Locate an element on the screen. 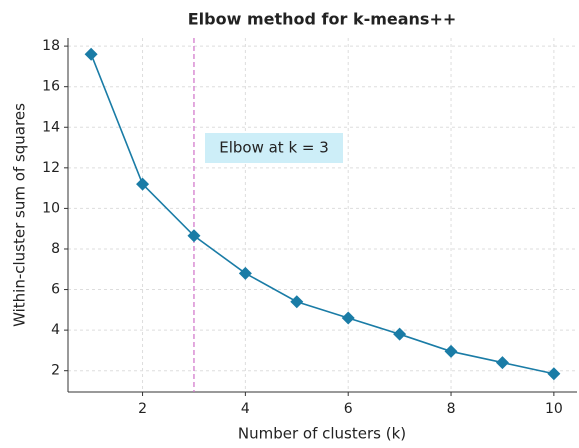 Image resolution: width=579 pixels, height=448 pixels. annotation: Elbow at k = 3 is located at coordinates (274, 148).